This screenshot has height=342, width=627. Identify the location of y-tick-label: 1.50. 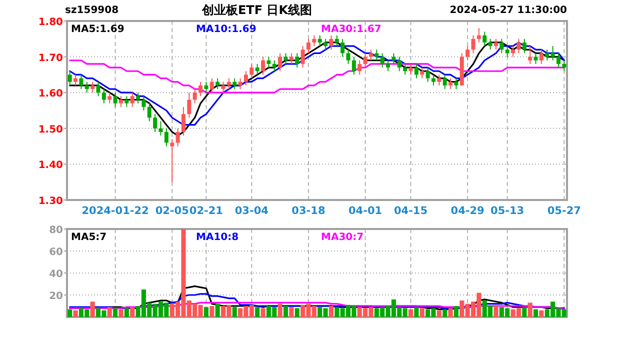
(51, 130).